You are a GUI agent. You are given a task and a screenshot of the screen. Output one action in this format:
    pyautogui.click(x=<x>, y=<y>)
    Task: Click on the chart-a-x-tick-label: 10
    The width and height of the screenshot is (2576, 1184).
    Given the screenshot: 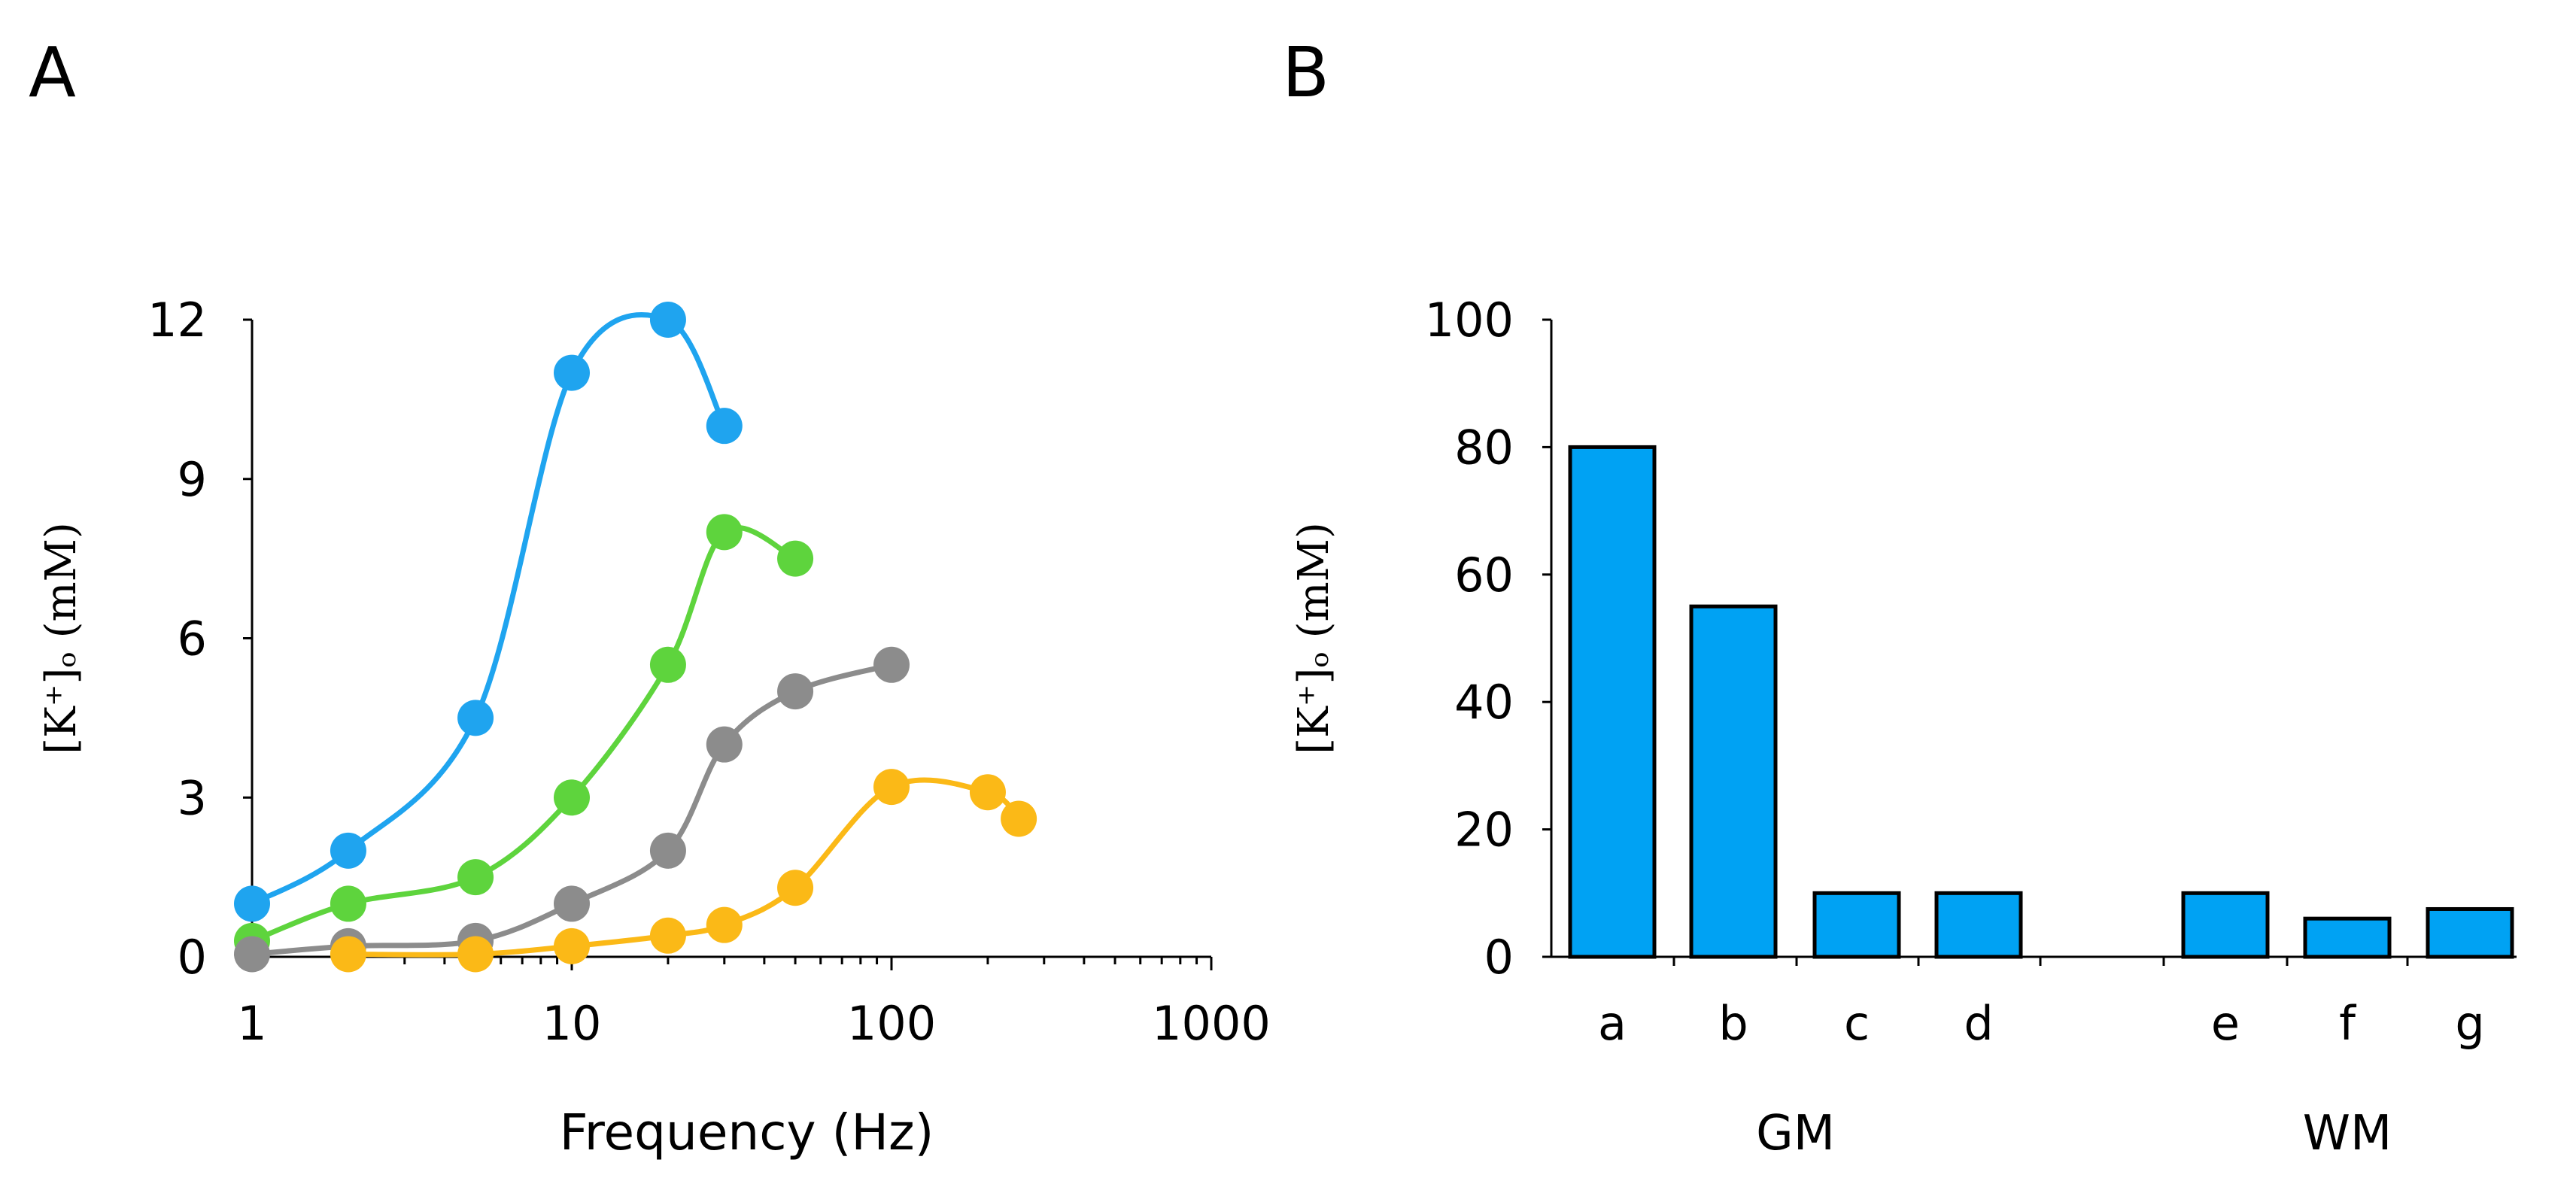 What is the action you would take?
    pyautogui.click(x=572, y=1023)
    